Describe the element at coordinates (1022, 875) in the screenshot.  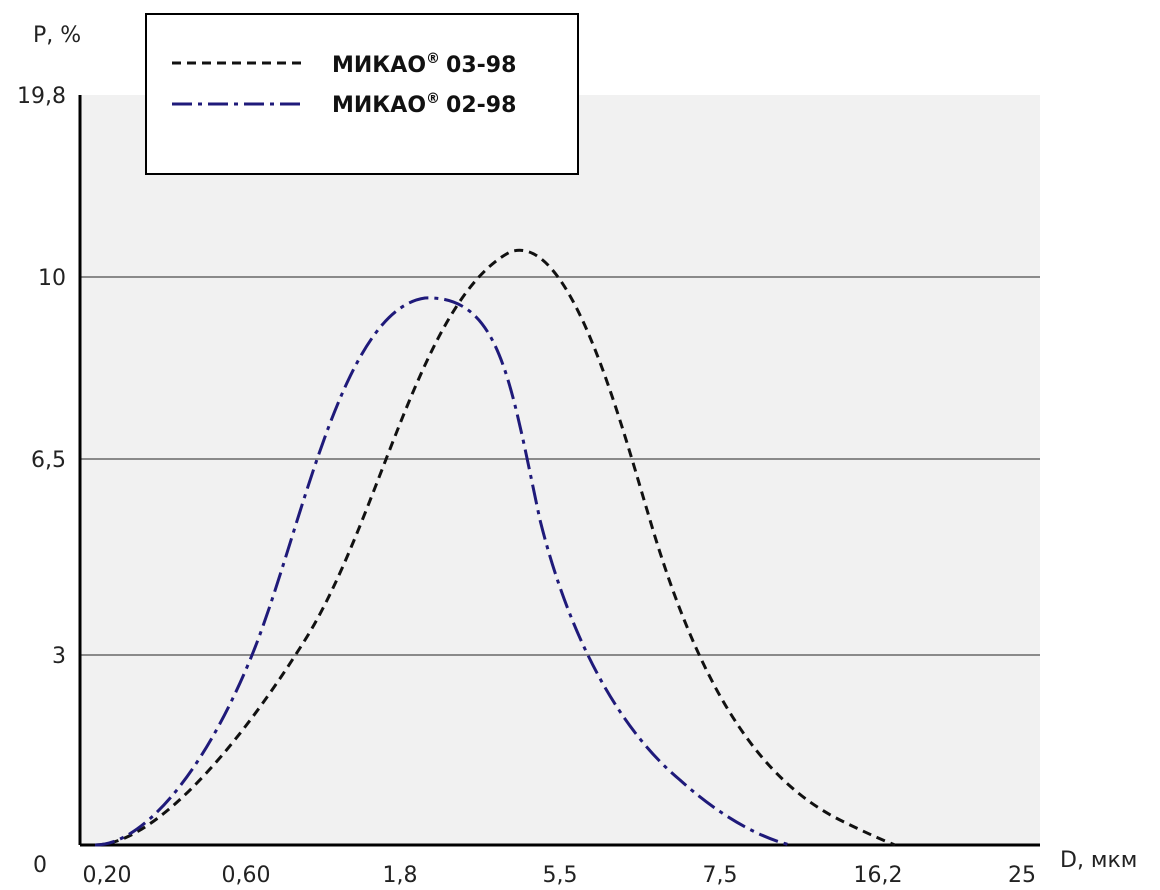
I see `x-tick-label: 25` at that location.